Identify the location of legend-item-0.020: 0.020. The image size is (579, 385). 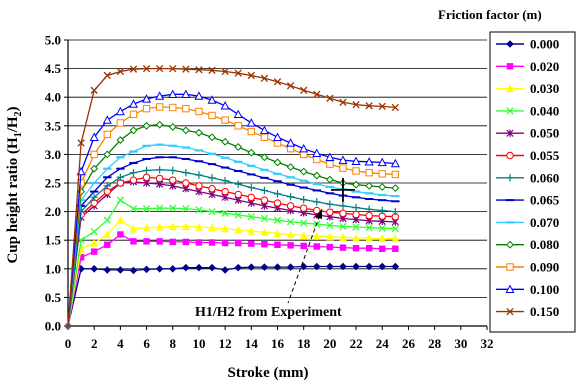
(527, 66).